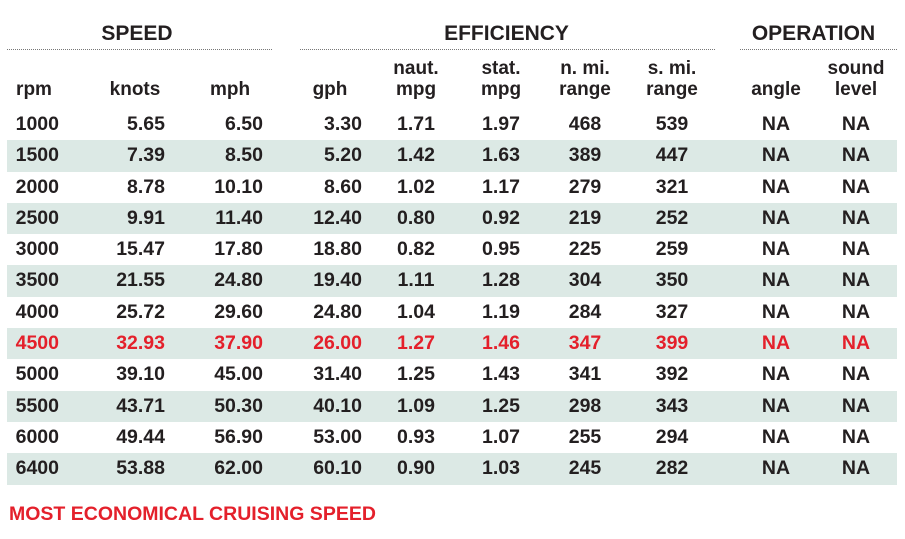  What do you see at coordinates (140, 249) in the screenshot?
I see `cell-knots: 15.47` at bounding box center [140, 249].